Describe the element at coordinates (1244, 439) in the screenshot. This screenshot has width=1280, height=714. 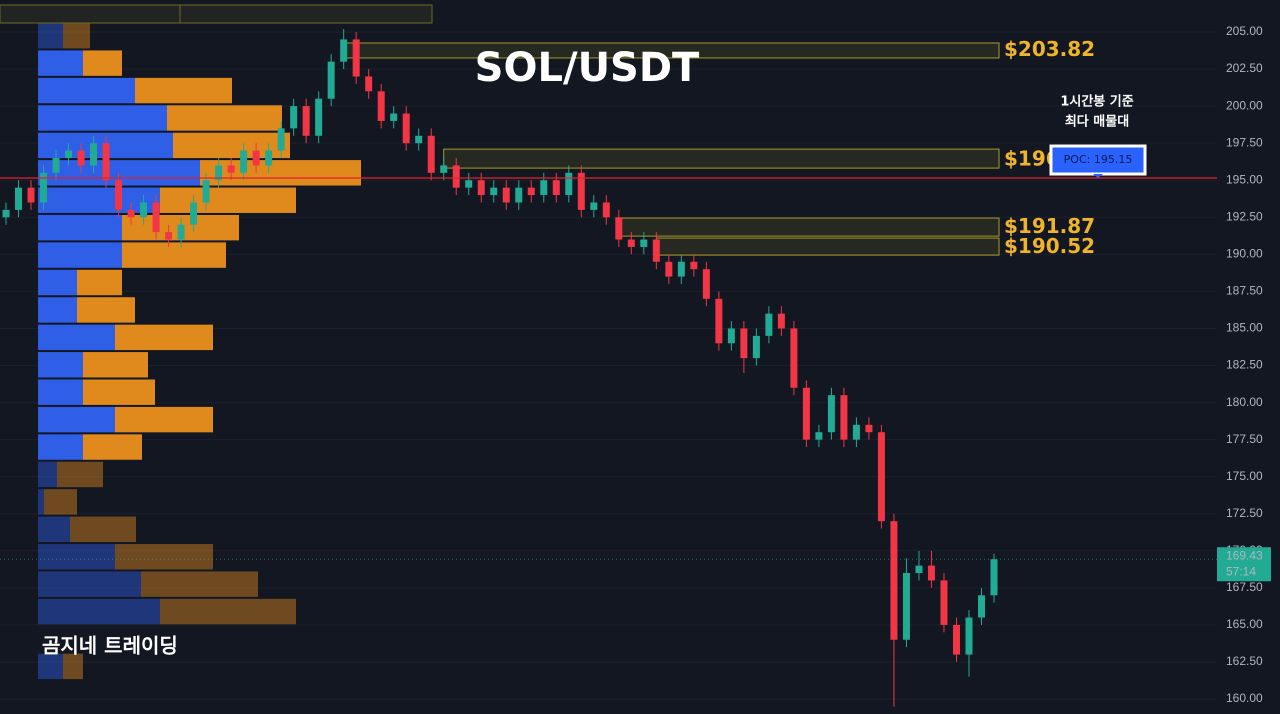
I see `y-tick-label: 177.50` at that location.